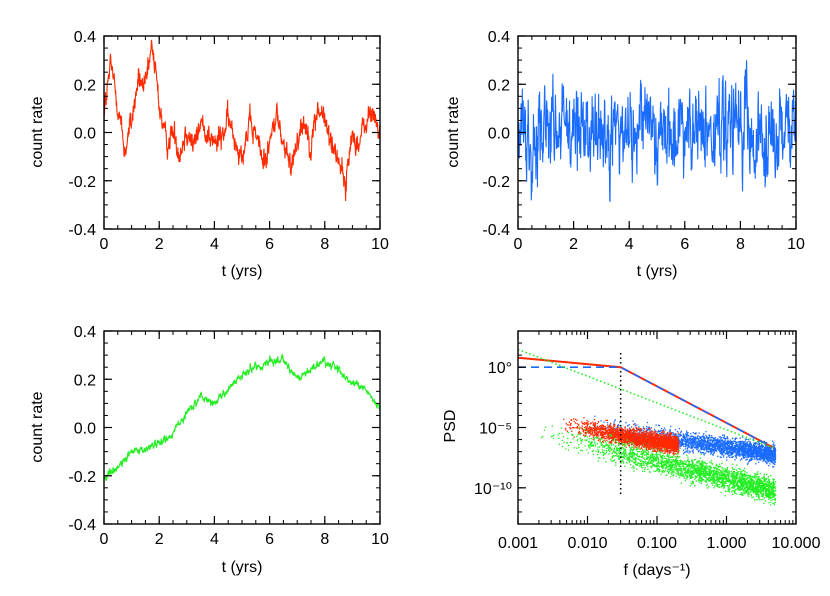 The width and height of the screenshot is (830, 596). Describe the element at coordinates (242, 120) in the screenshot. I see `red-light-curve-plot-area` at that location.